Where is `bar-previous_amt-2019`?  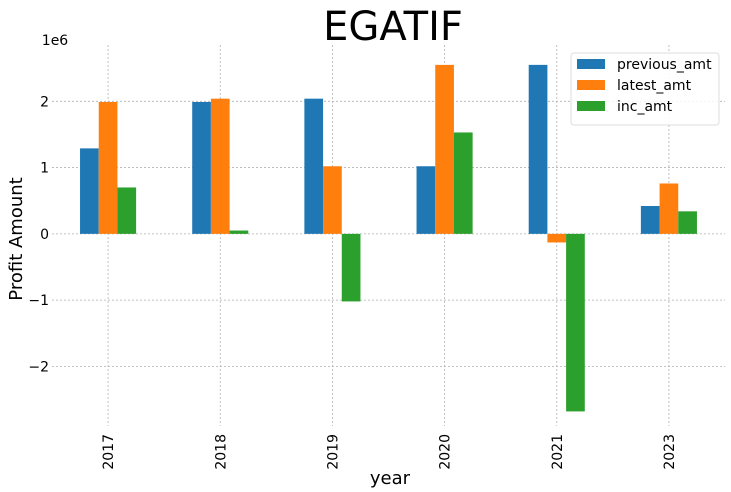 bar-previous_amt-2019 is located at coordinates (314, 166).